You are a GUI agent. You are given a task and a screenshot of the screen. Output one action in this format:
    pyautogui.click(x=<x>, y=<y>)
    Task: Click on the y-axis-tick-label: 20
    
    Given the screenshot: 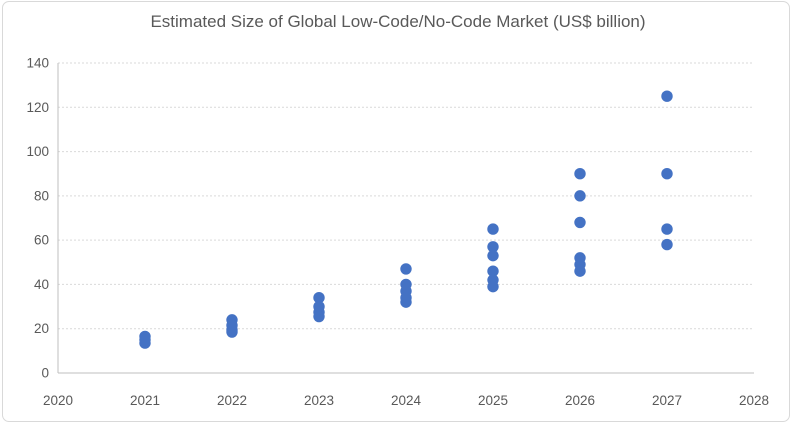 What is the action you would take?
    pyautogui.click(x=41, y=328)
    